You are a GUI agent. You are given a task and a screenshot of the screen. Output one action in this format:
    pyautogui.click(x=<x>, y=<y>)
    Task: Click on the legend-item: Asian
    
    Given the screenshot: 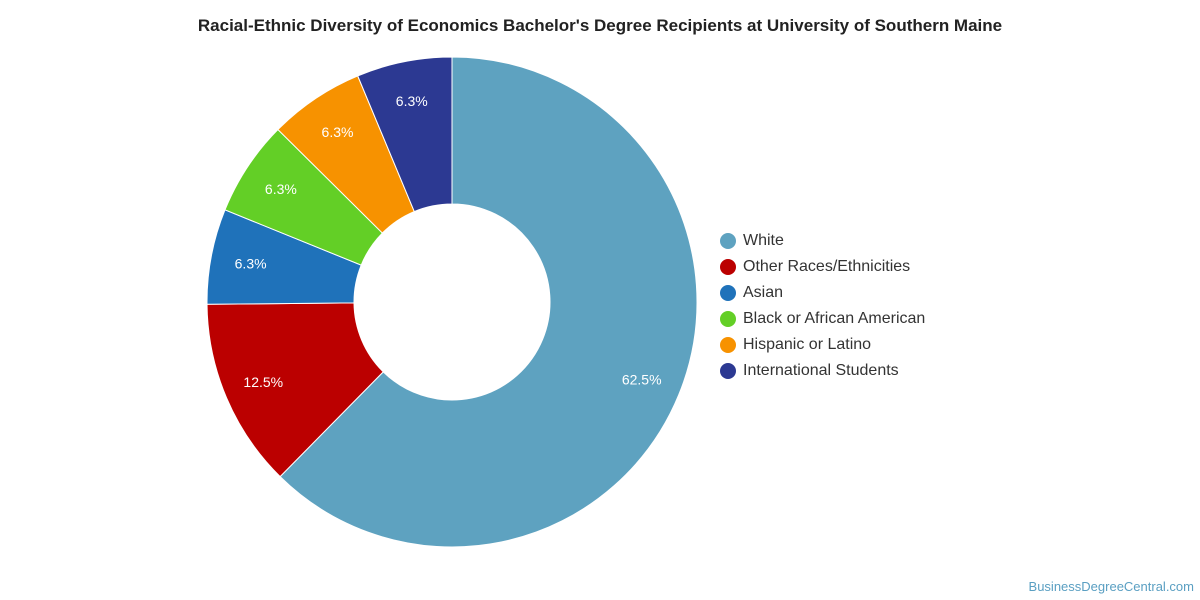 What is the action you would take?
    pyautogui.click(x=822, y=293)
    